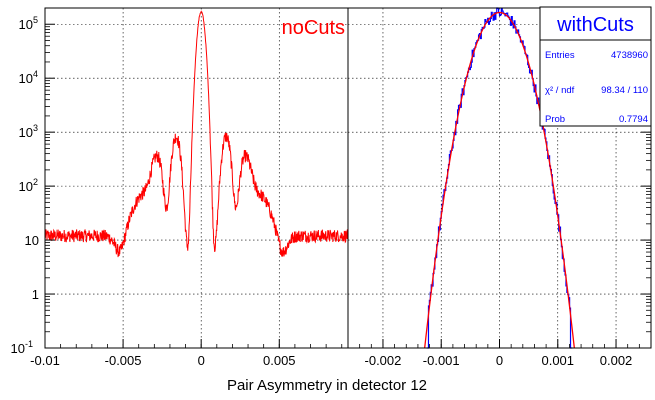 The width and height of the screenshot is (655, 400). What do you see at coordinates (557, 360) in the screenshot?
I see `right-x-tick-label: 0.001` at bounding box center [557, 360].